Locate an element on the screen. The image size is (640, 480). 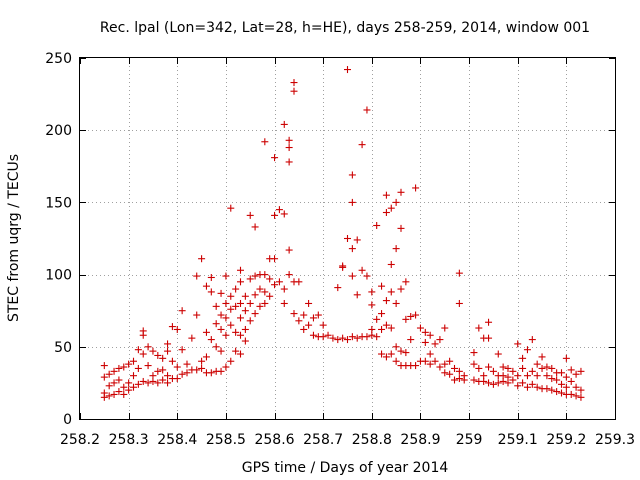
x-tick-label: 258.5 is located at coordinates (226, 440).